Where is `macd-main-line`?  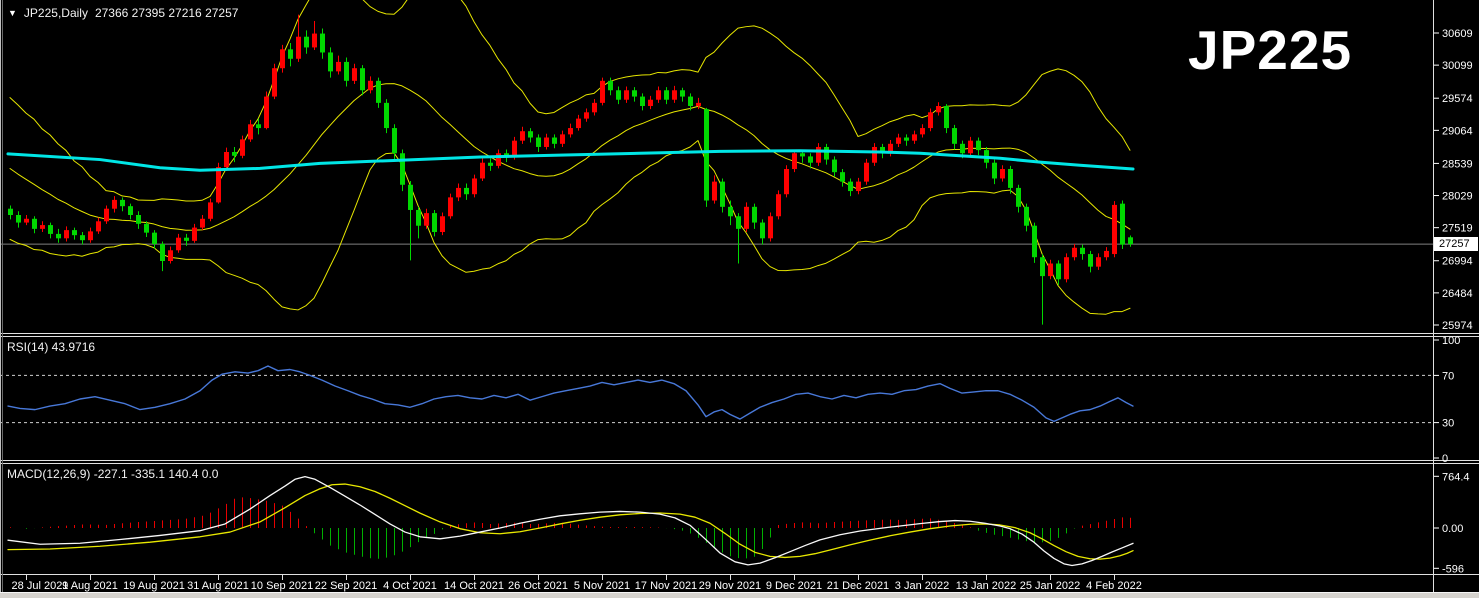
macd-main-line is located at coordinates (570, 521).